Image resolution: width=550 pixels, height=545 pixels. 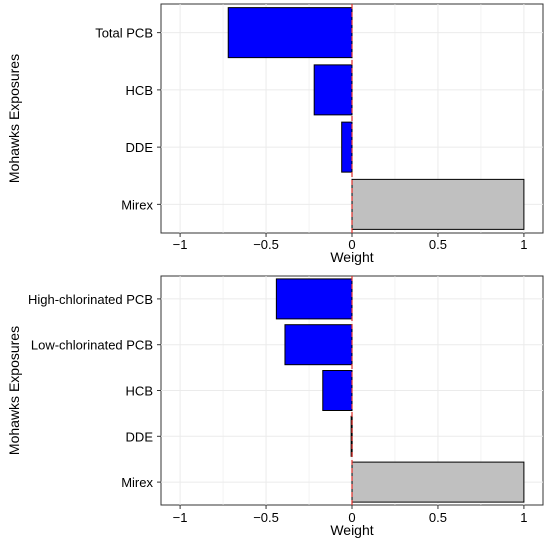 I want to click on bar-dde, so click(x=347, y=147).